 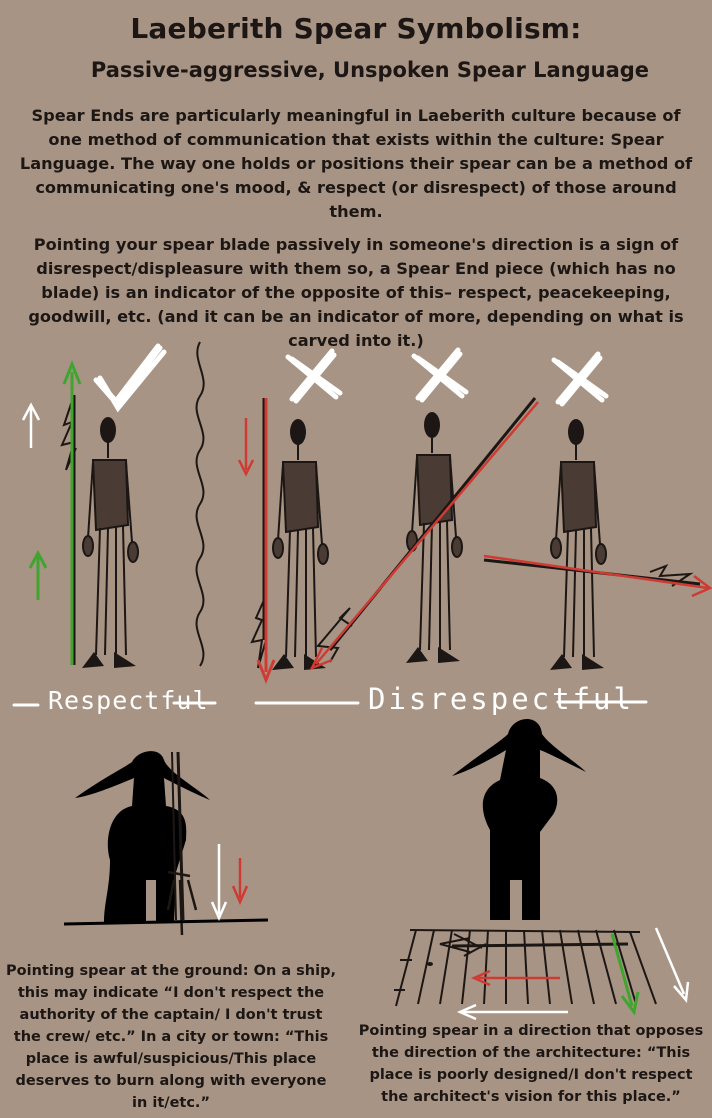 I want to click on disrespect-figure-1-group, so click(x=288, y=518).